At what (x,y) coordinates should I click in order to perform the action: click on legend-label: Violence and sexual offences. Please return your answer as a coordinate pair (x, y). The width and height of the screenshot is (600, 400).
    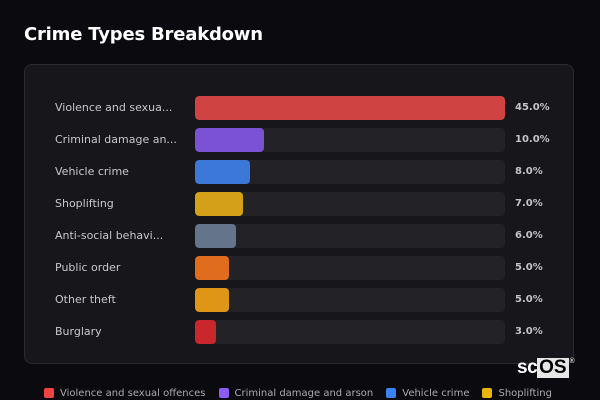
    Looking at the image, I should click on (133, 393).